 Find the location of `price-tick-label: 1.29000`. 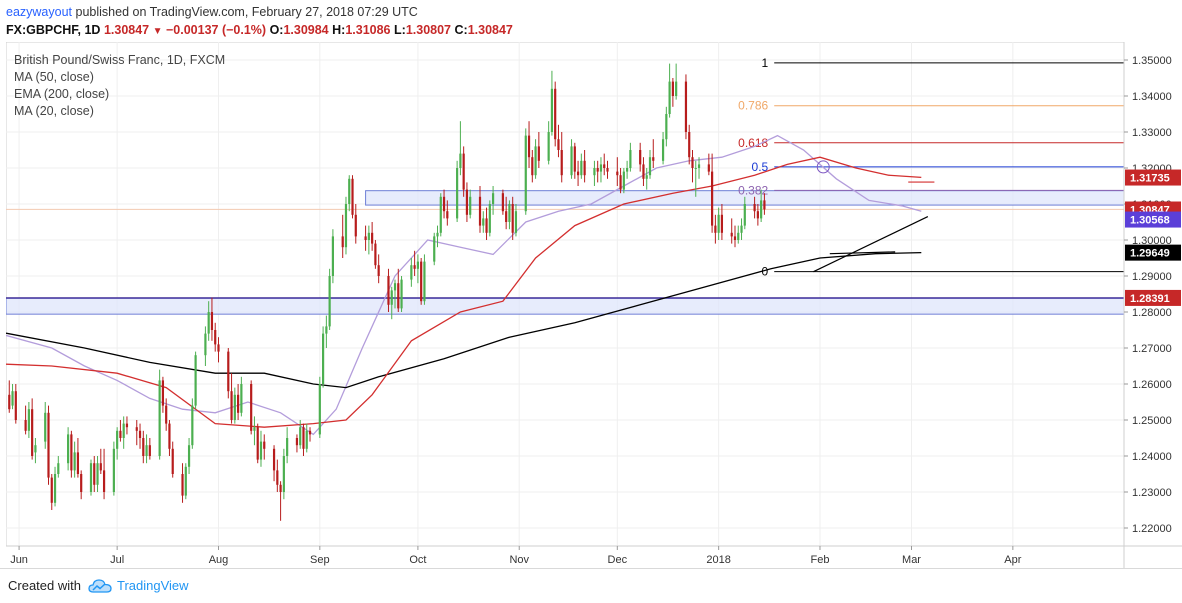

price-tick-label: 1.29000 is located at coordinates (1152, 277).